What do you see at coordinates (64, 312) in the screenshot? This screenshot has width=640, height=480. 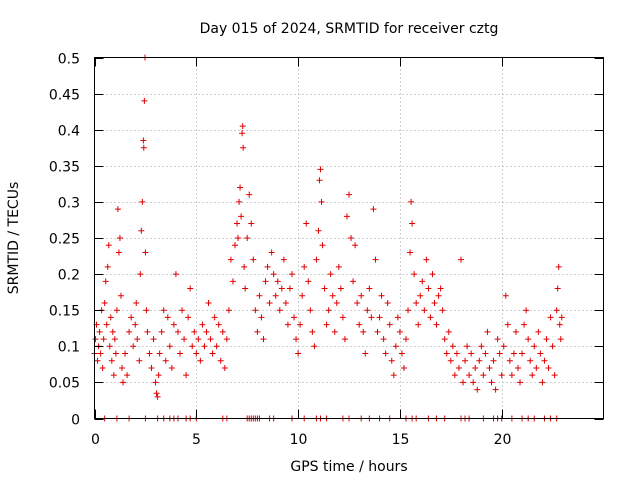 I see `y-tick-label: 0.15` at bounding box center [64, 312].